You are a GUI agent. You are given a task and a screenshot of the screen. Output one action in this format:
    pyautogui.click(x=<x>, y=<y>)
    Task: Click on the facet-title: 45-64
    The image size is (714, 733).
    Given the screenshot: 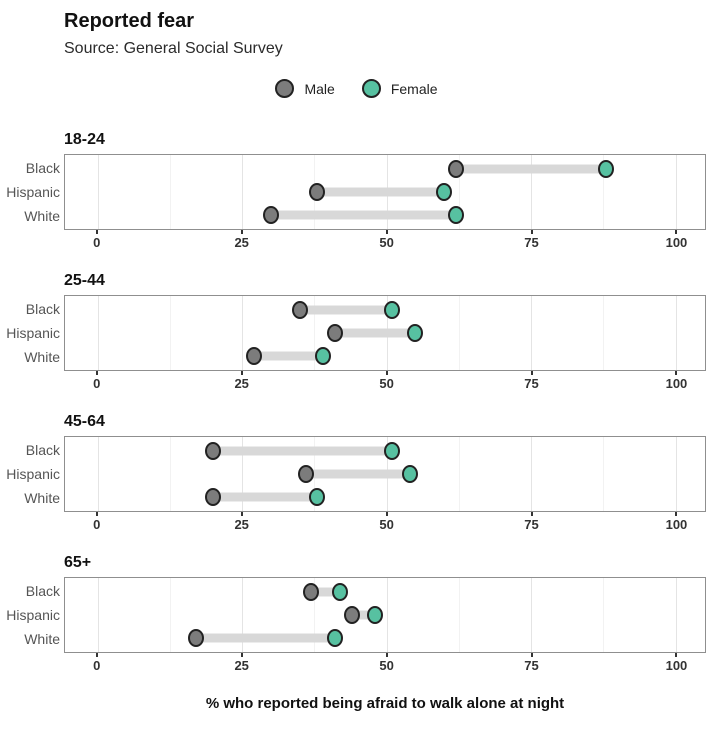 What is the action you would take?
    pyautogui.click(x=84, y=421)
    